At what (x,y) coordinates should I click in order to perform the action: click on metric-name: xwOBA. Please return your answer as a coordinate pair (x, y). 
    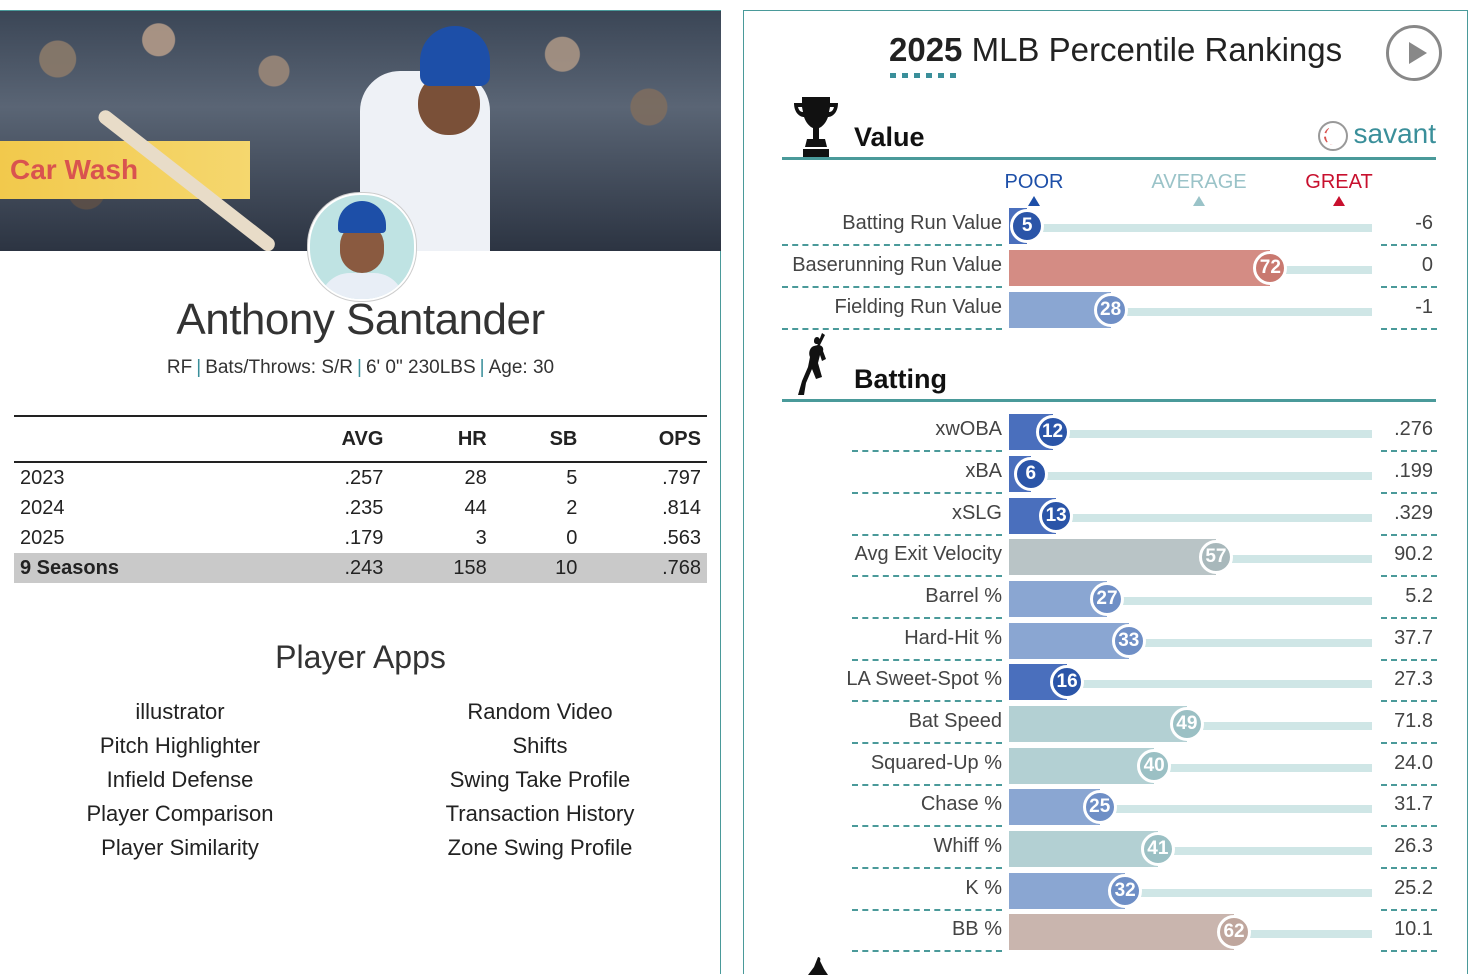
    Looking at the image, I should click on (968, 429).